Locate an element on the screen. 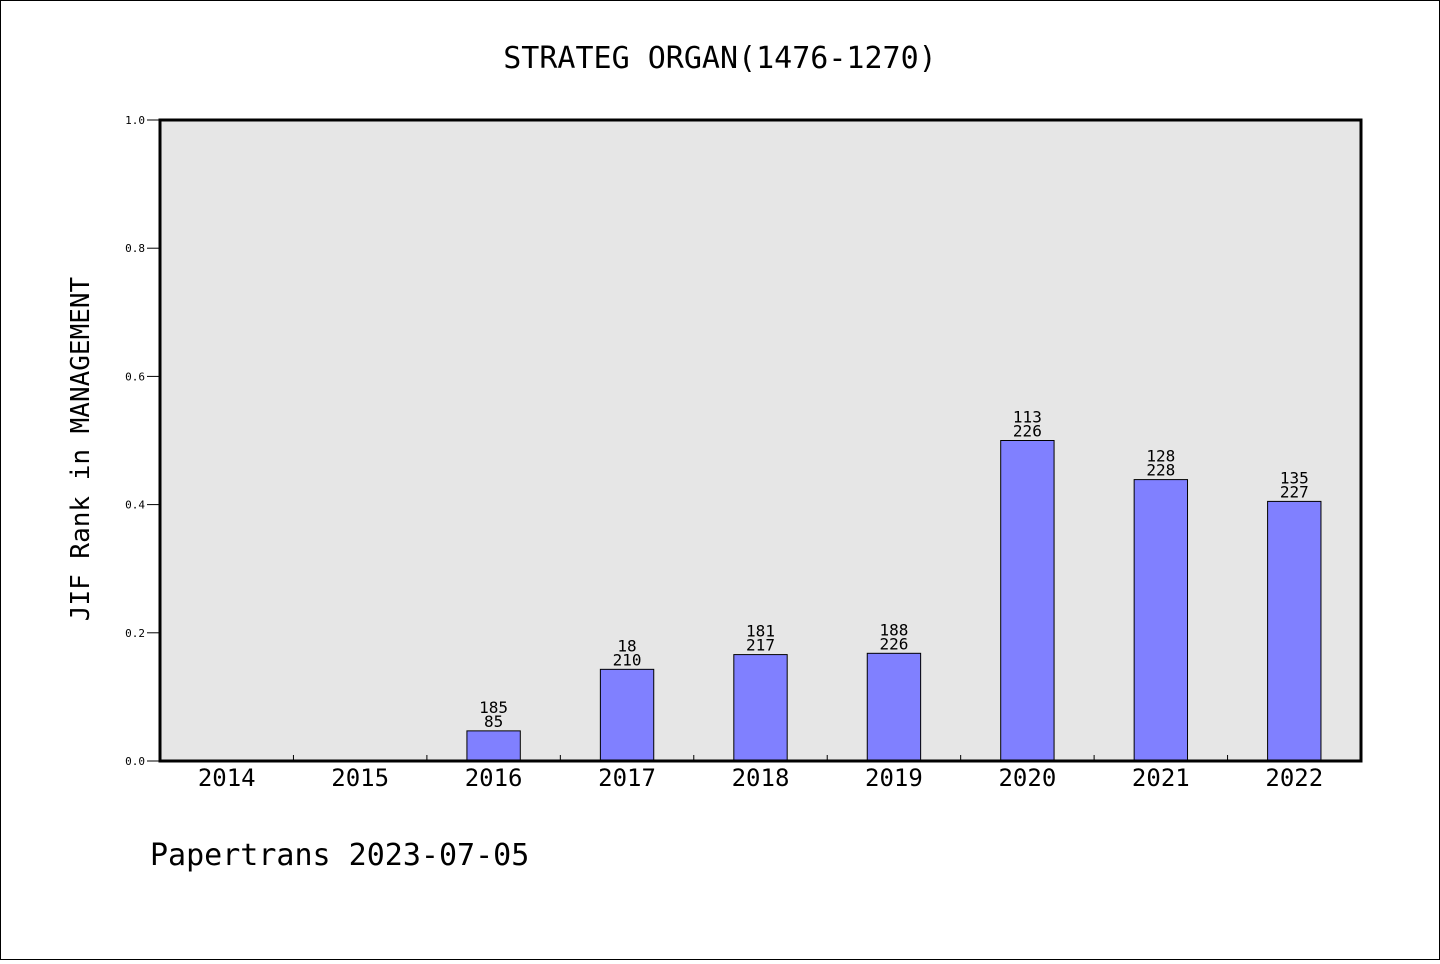 The image size is (1440, 964). chart-title: STRATEG ORGAN(1476-1270) is located at coordinates (719, 58).